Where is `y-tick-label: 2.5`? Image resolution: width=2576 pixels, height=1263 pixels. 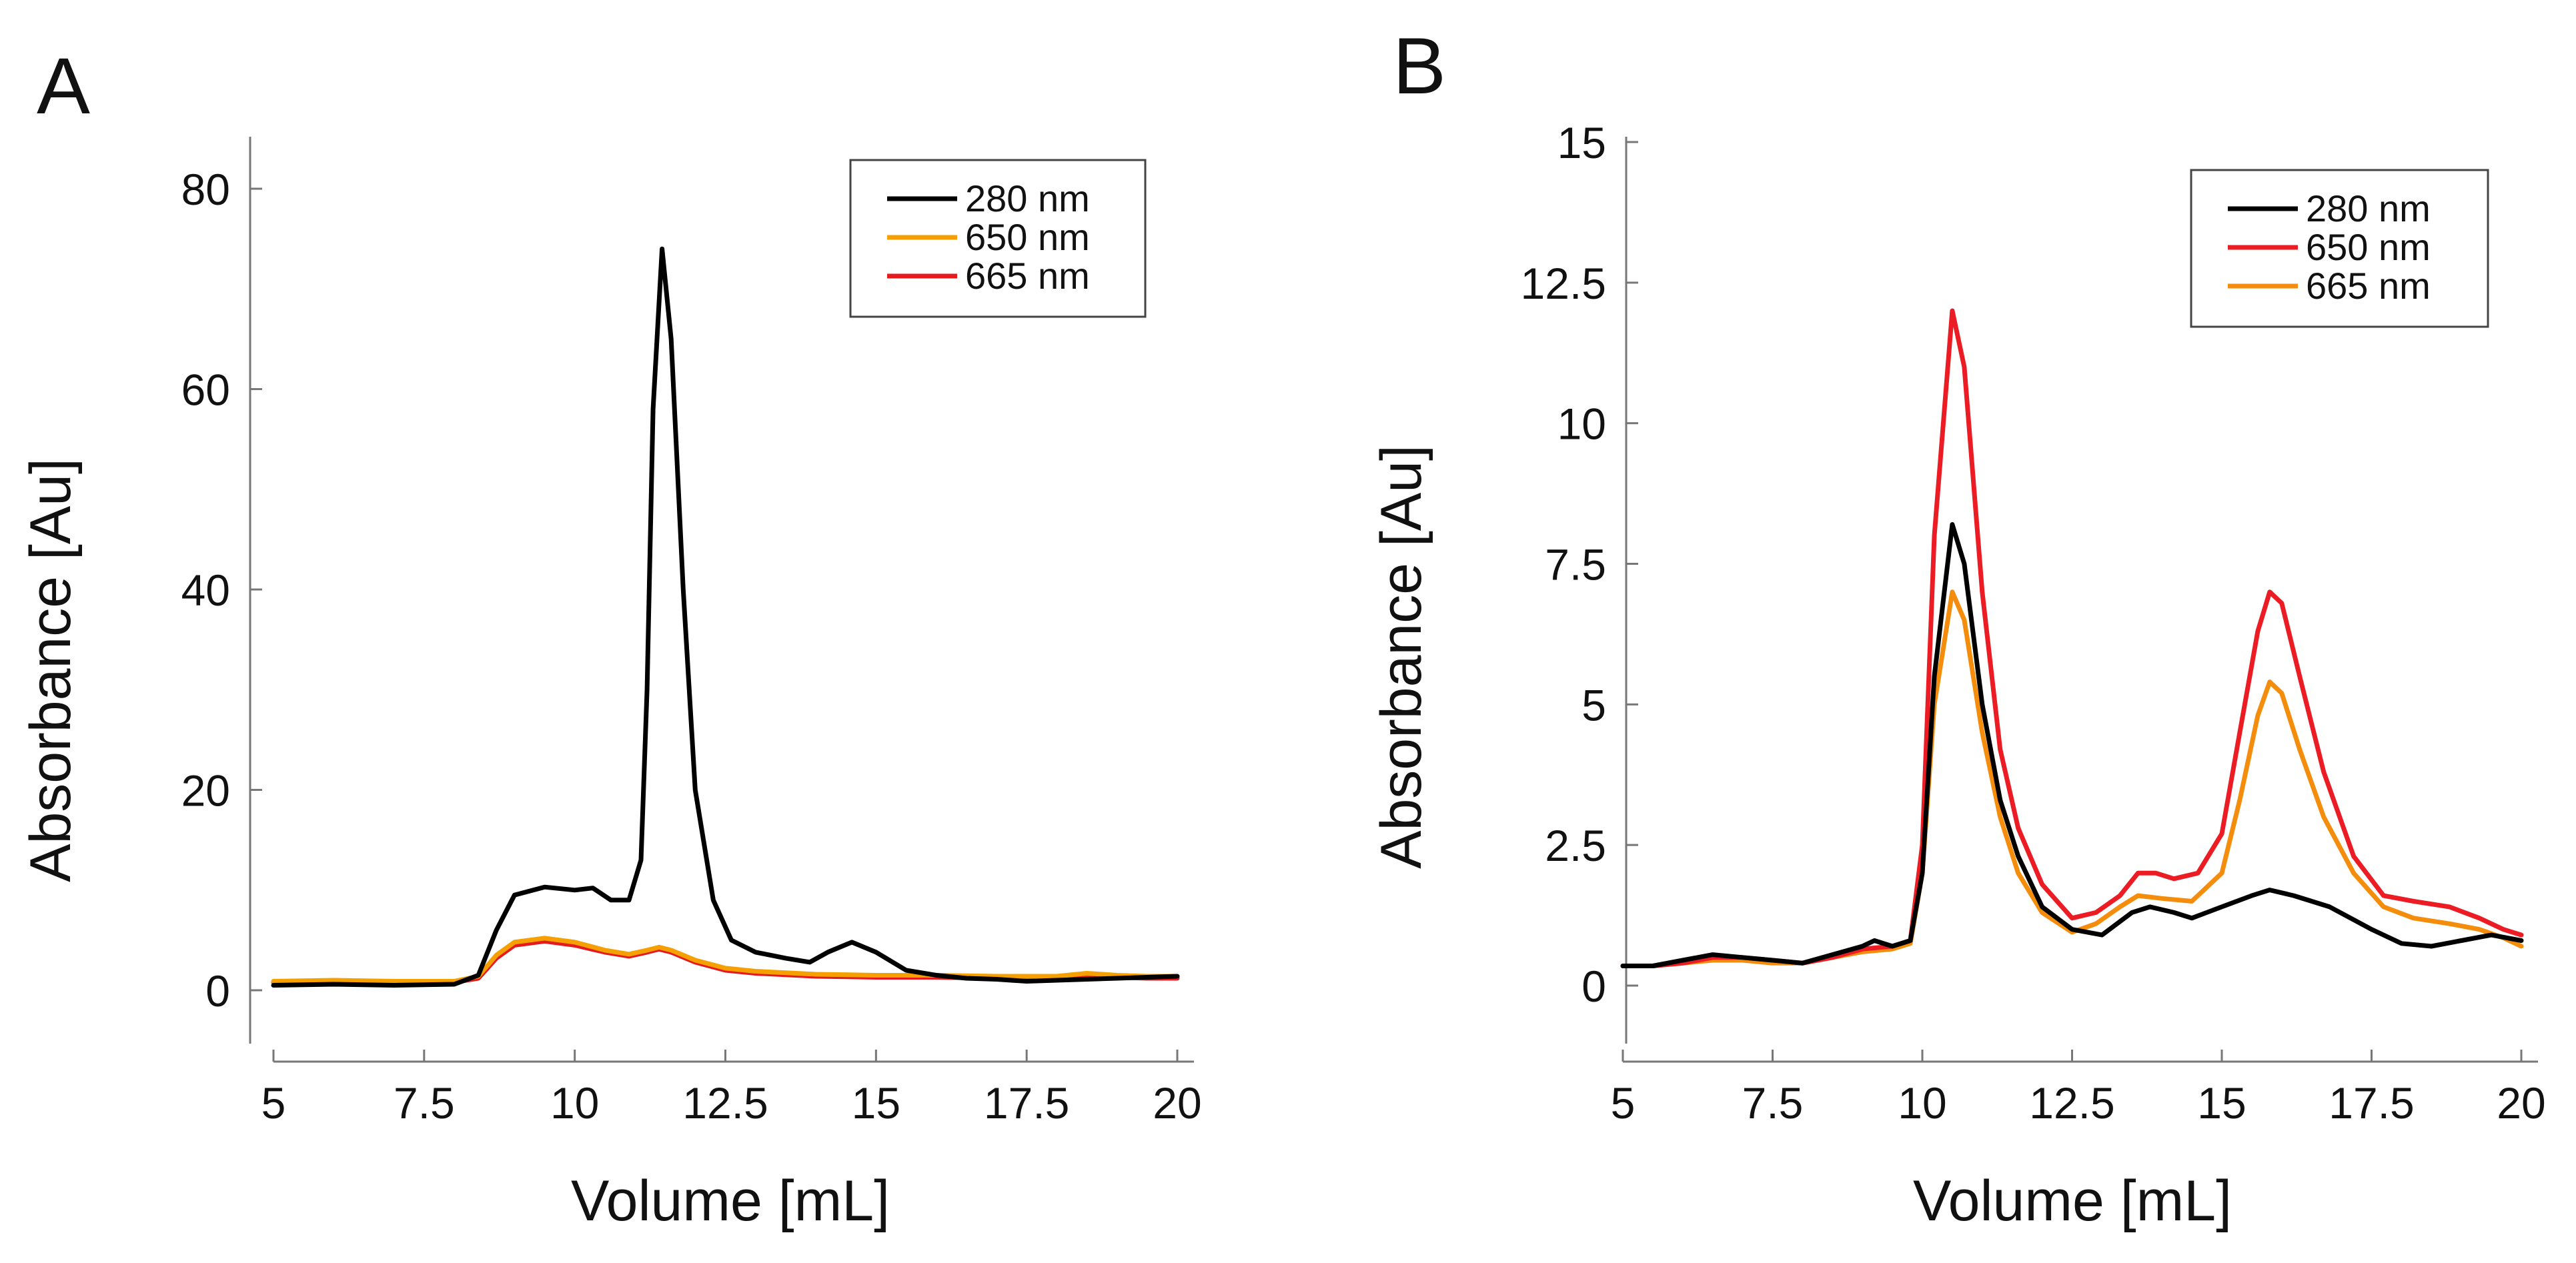 y-tick-label: 2.5 is located at coordinates (1575, 845).